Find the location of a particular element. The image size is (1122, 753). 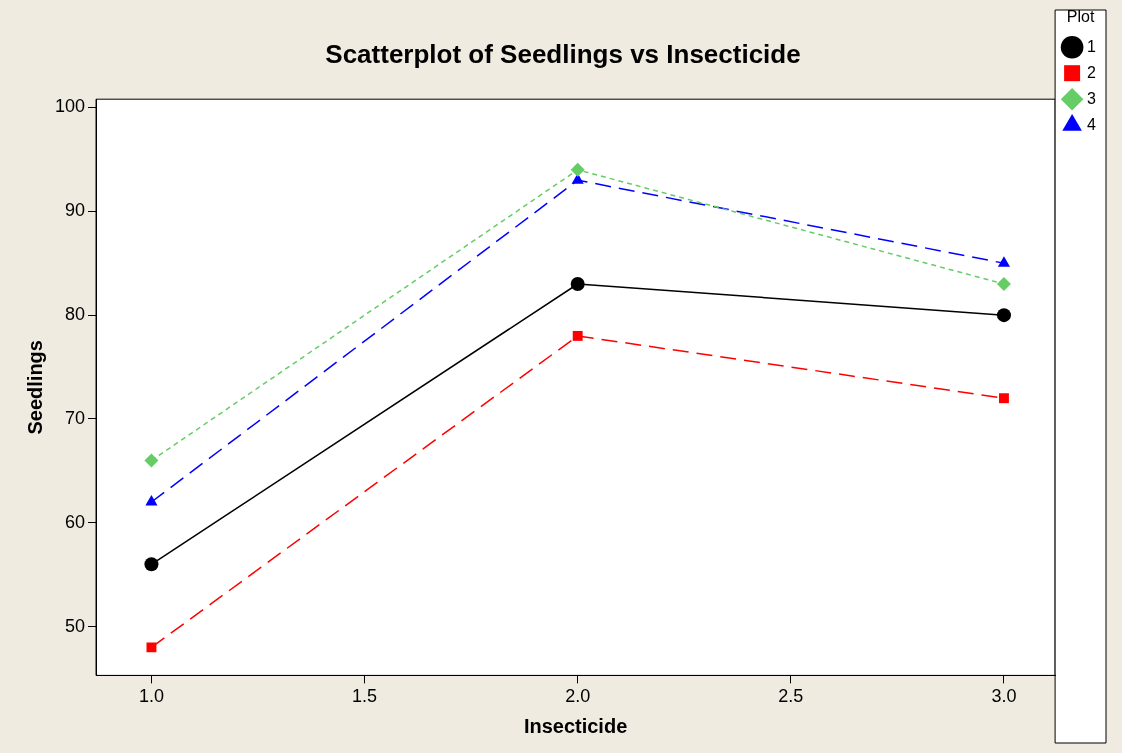

legend-label: 4 is located at coordinates (1092, 124).